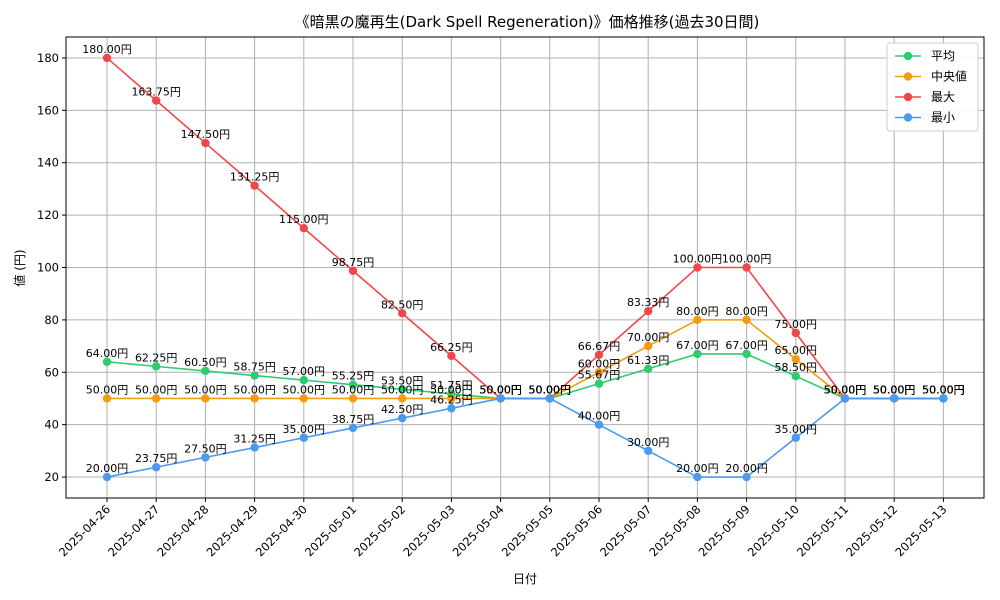 The height and width of the screenshot is (600, 1000). What do you see at coordinates (674, 530) in the screenshot?
I see `x-tick-label: 2025-05-08` at bounding box center [674, 530].